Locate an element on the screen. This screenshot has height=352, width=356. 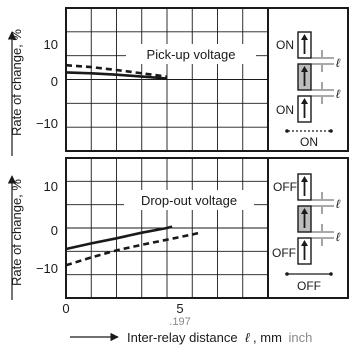
dropout-caption: OFF is located at coordinates (309, 286).